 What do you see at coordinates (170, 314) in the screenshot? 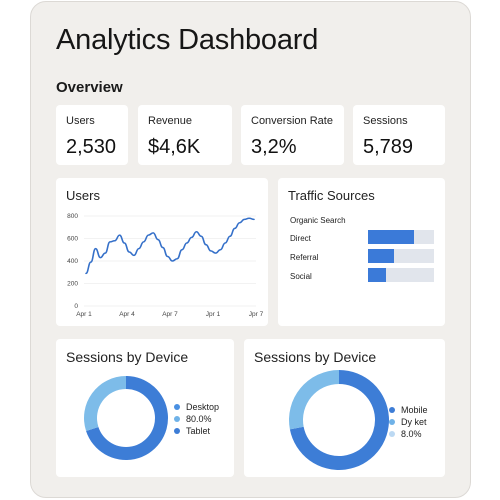
I see `x-tick-label: Apr 7` at bounding box center [170, 314].